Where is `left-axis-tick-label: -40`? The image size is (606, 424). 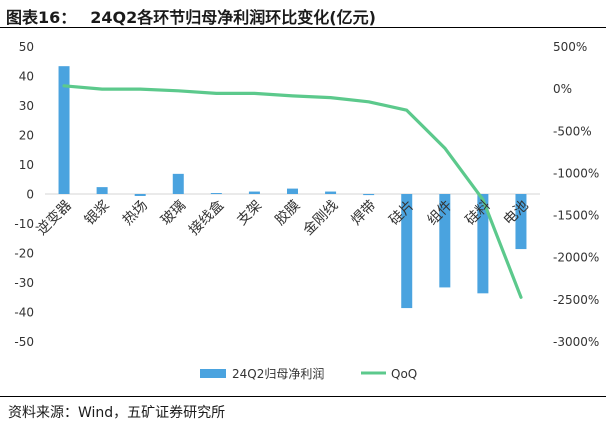 left-axis-tick-label: -40 is located at coordinates (24, 313).